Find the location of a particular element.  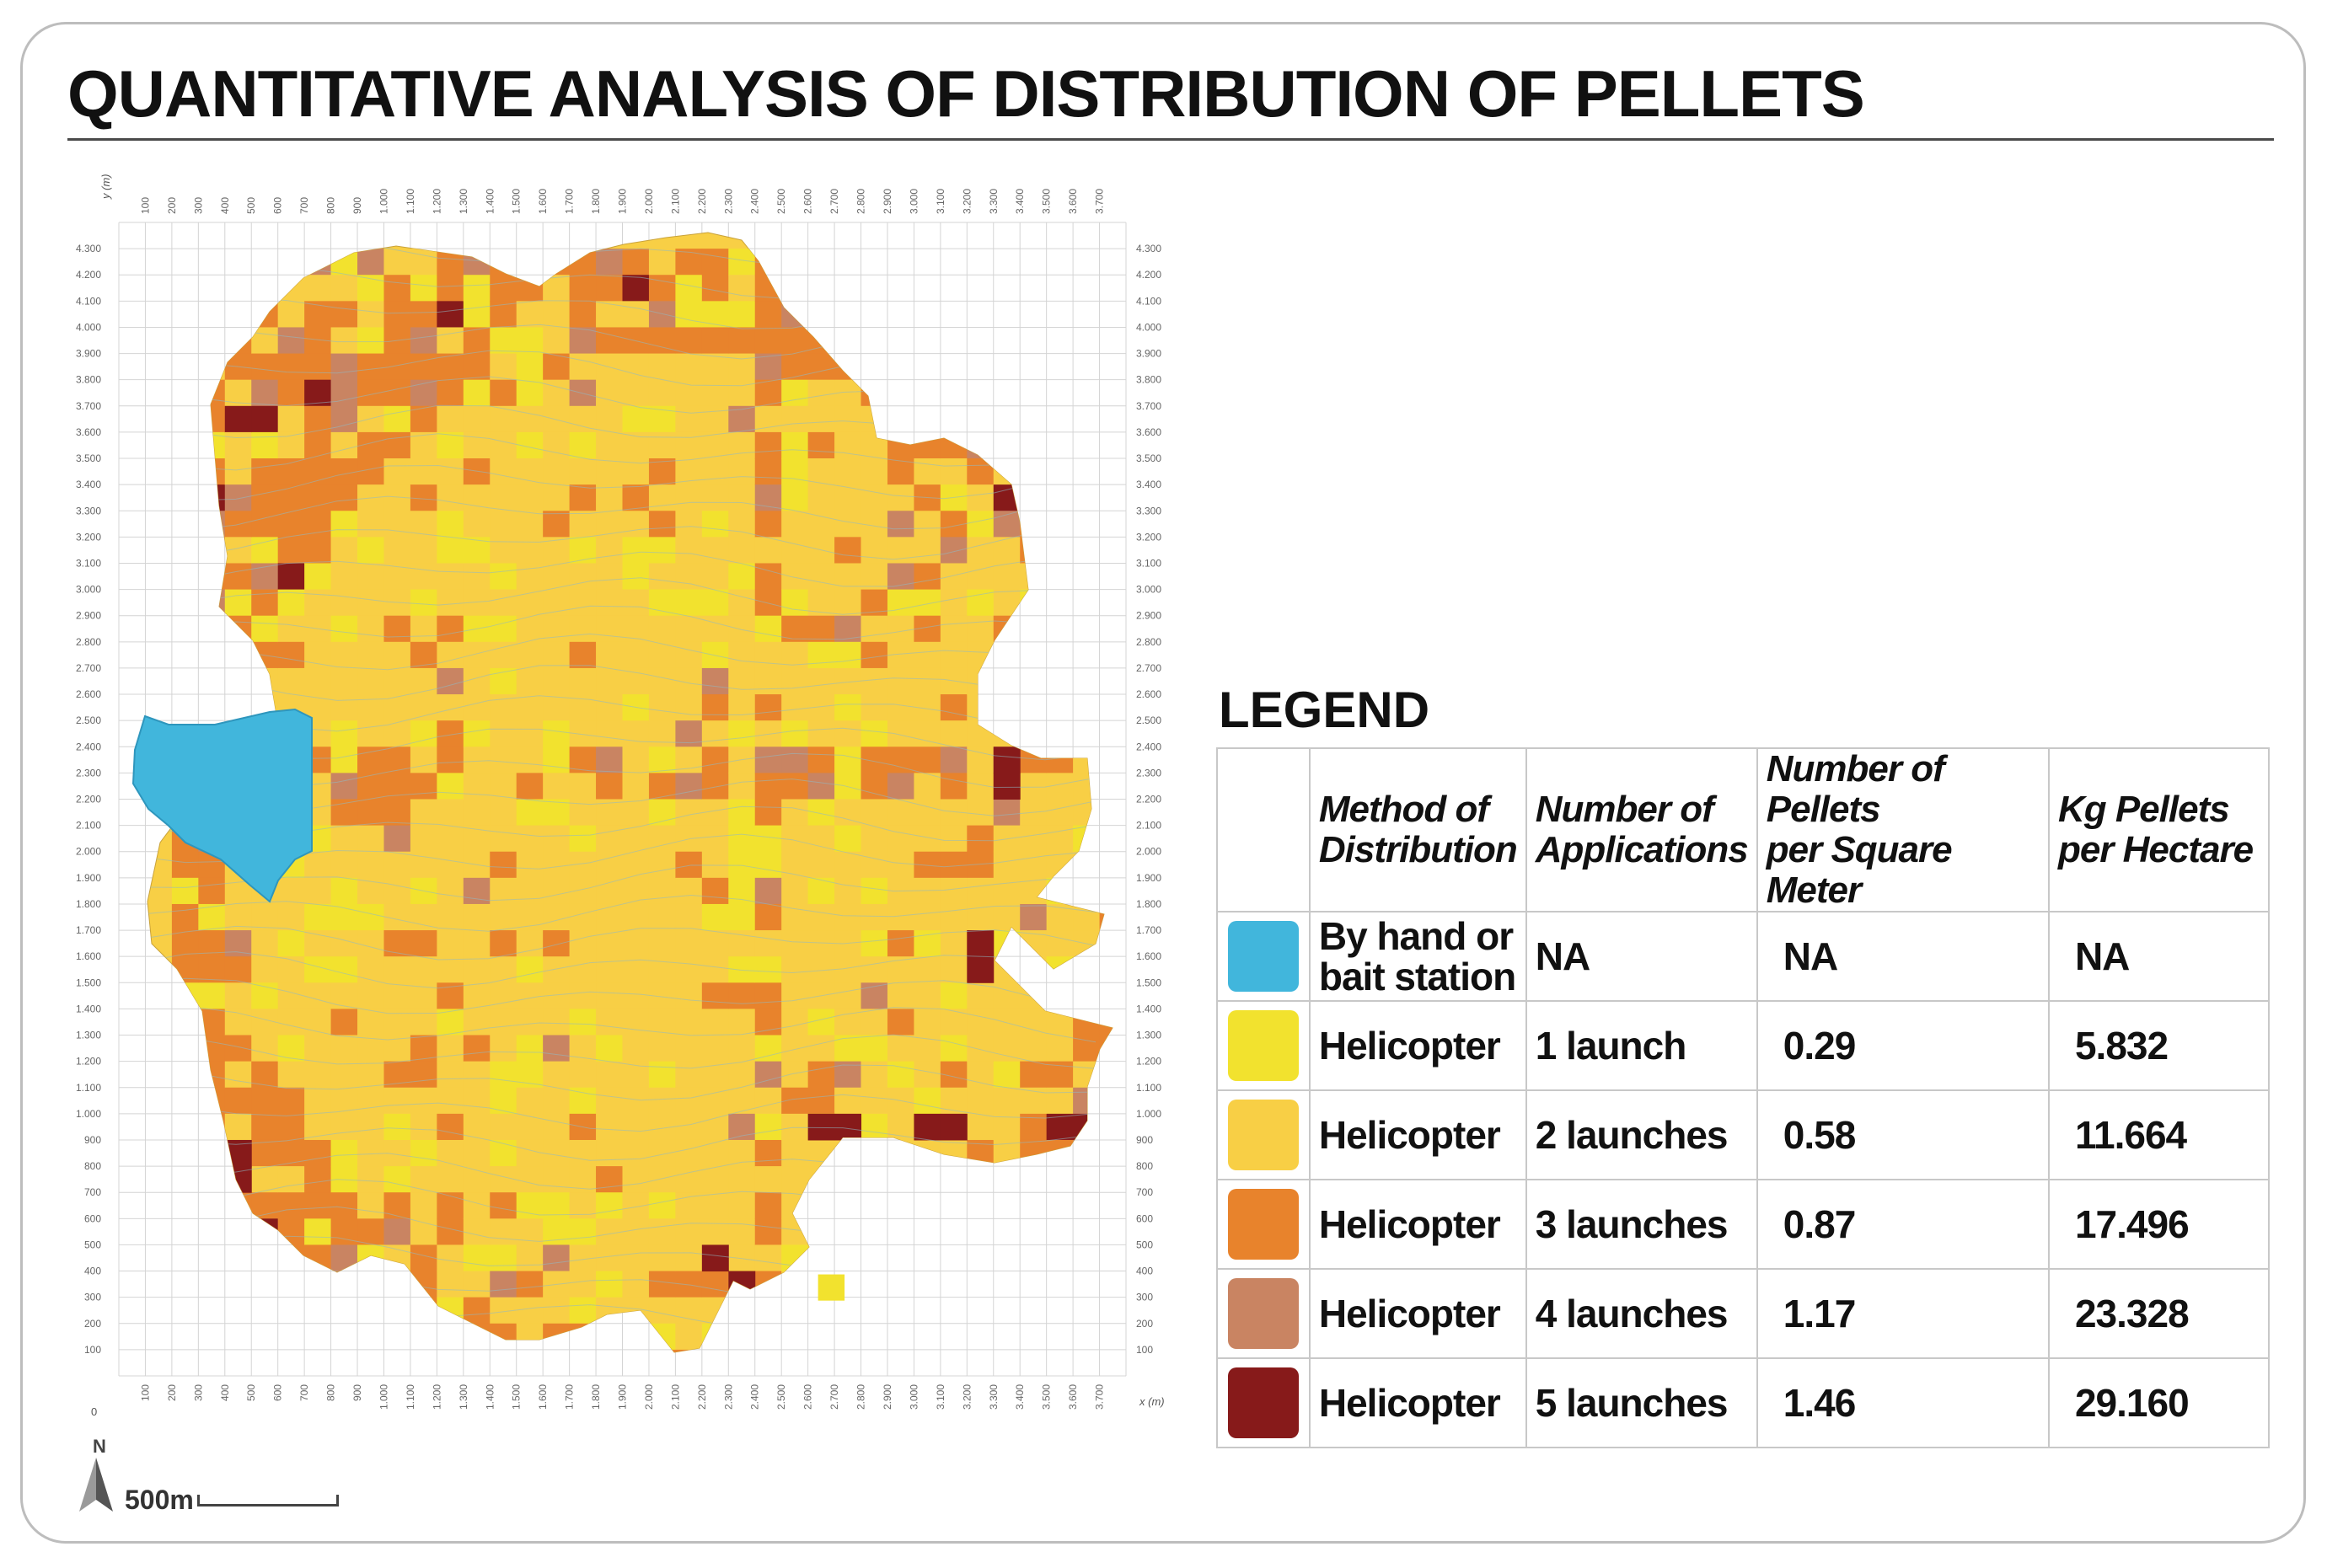

tick-label: 1.200 is located at coordinates (436, 201).